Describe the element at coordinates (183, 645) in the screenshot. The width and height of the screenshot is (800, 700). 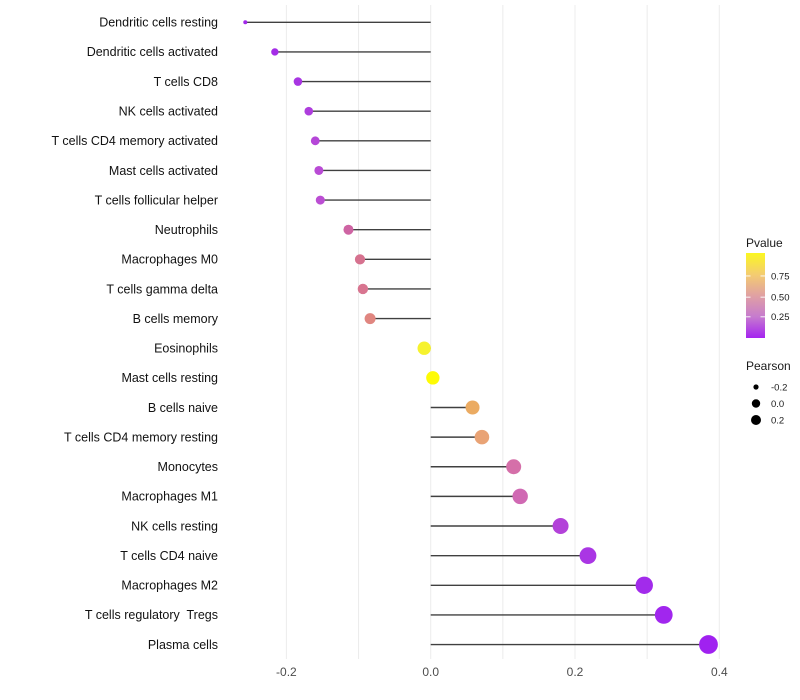
I see `row-label: Plasma cells` at that location.